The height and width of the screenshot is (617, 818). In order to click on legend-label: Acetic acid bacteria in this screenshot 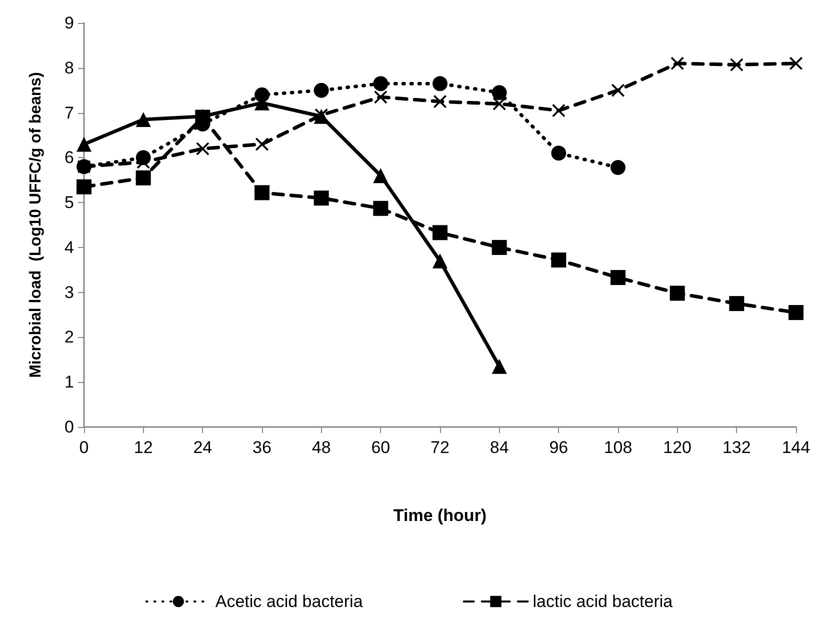, I will do `click(289, 601)`.